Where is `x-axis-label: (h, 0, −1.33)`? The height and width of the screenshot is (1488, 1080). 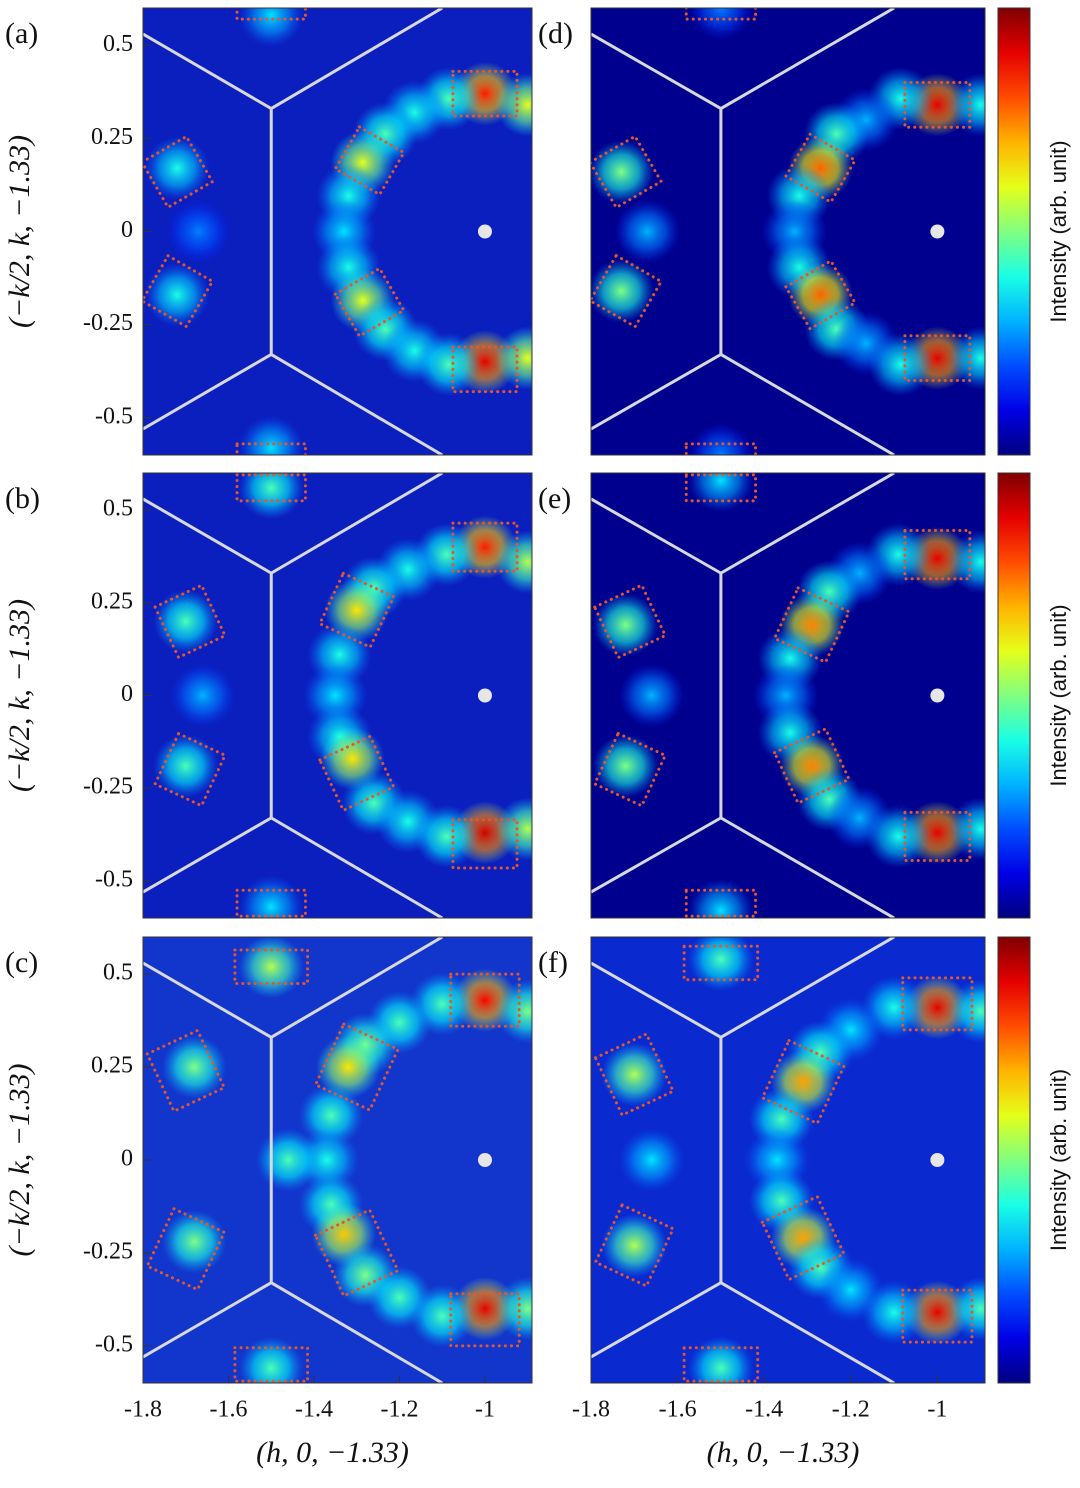 x-axis-label: (h, 0, −1.33) is located at coordinates (332, 1452).